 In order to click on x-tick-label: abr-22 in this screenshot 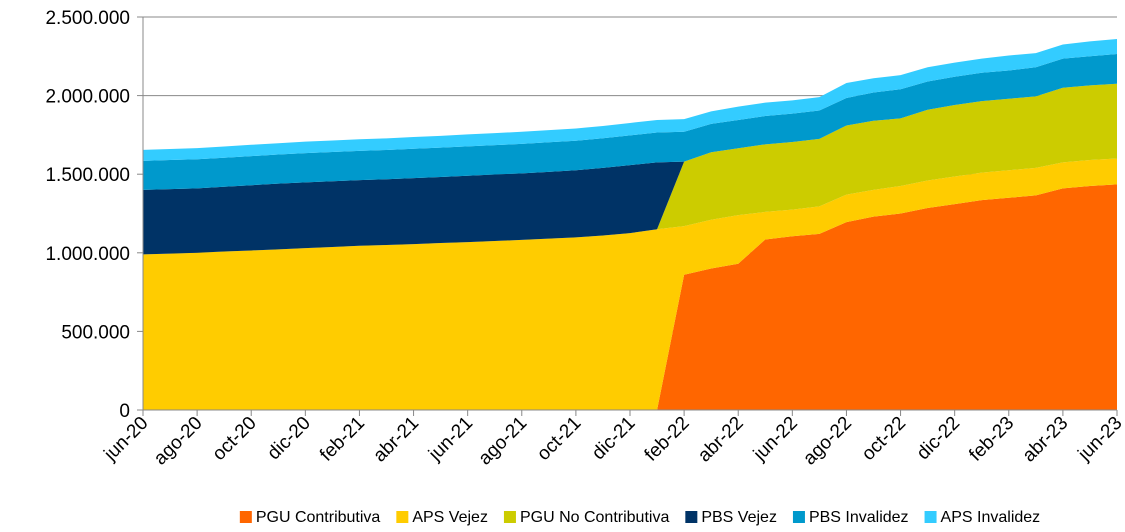, I will do `click(721, 440)`.